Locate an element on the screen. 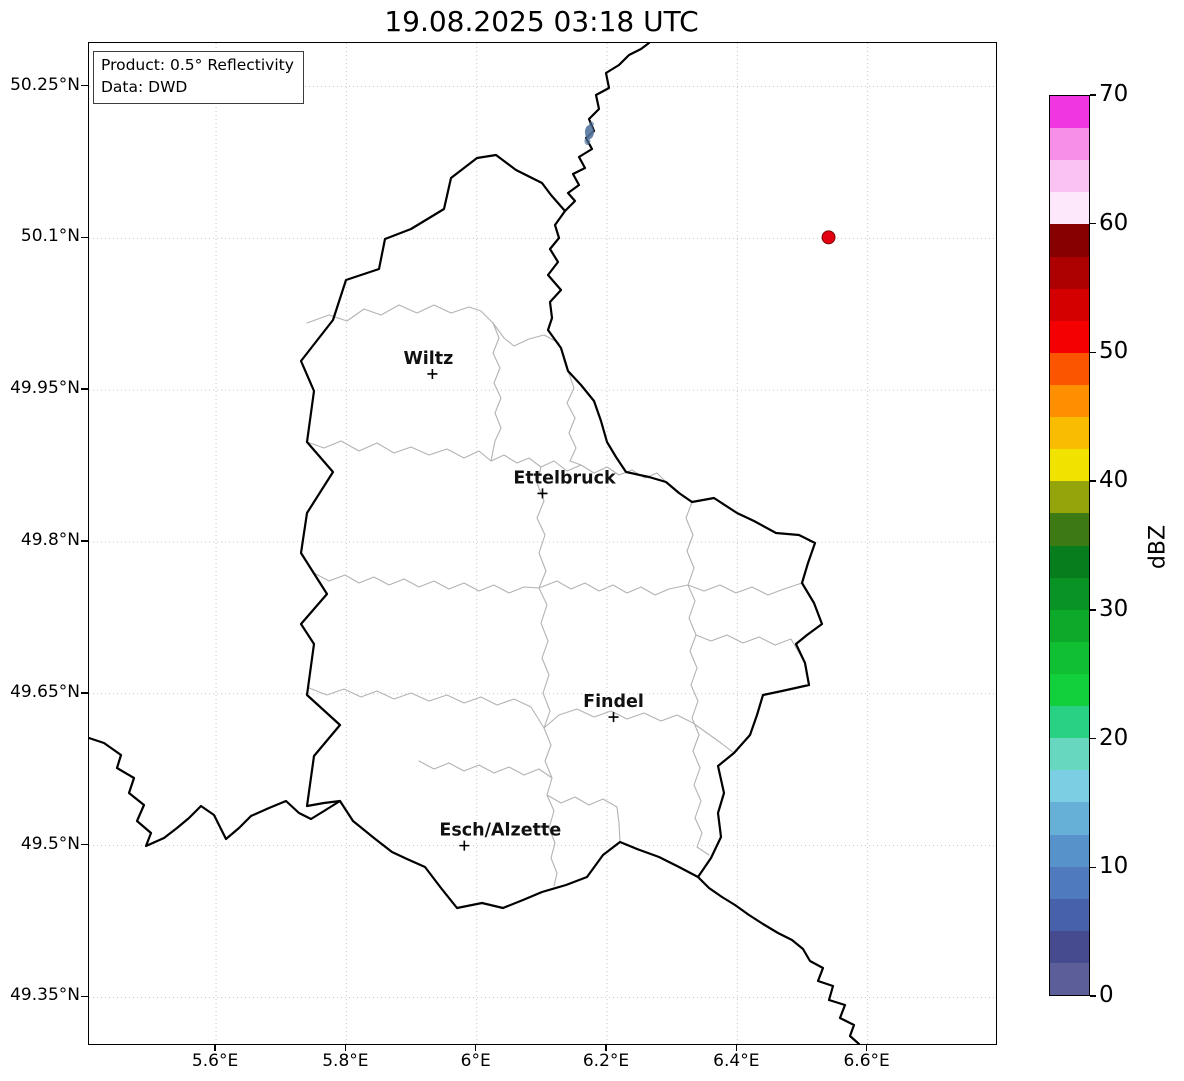  colorbar-tick-label: 0 is located at coordinates (1106, 995).